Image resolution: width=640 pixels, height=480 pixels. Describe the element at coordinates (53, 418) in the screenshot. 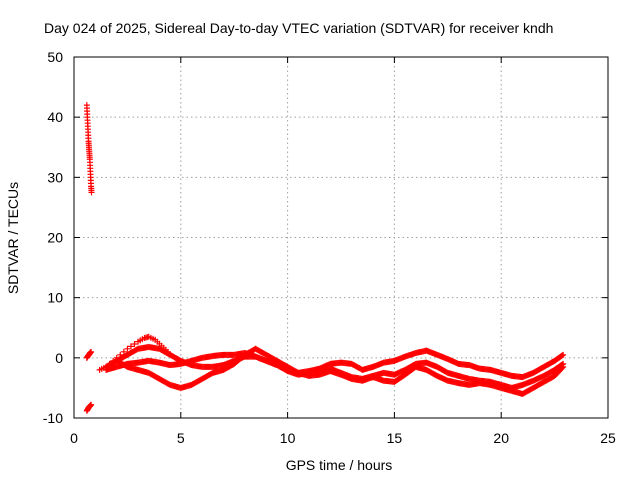

I see `y-tick-label: -10` at that location.